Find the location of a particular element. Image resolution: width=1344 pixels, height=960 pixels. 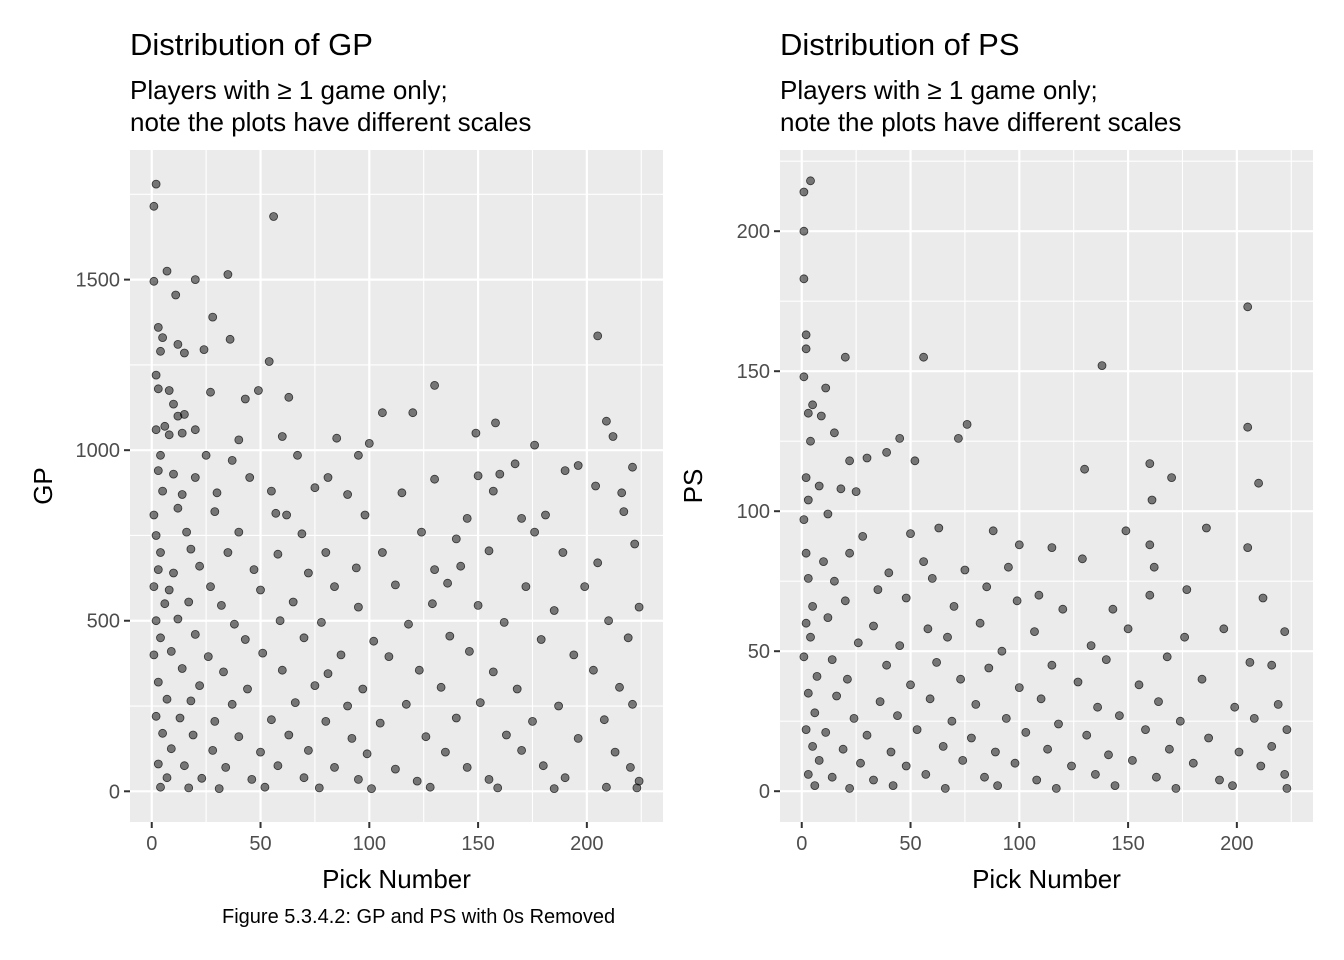

ps-y-tick-label: 200 is located at coordinates (753, 232).